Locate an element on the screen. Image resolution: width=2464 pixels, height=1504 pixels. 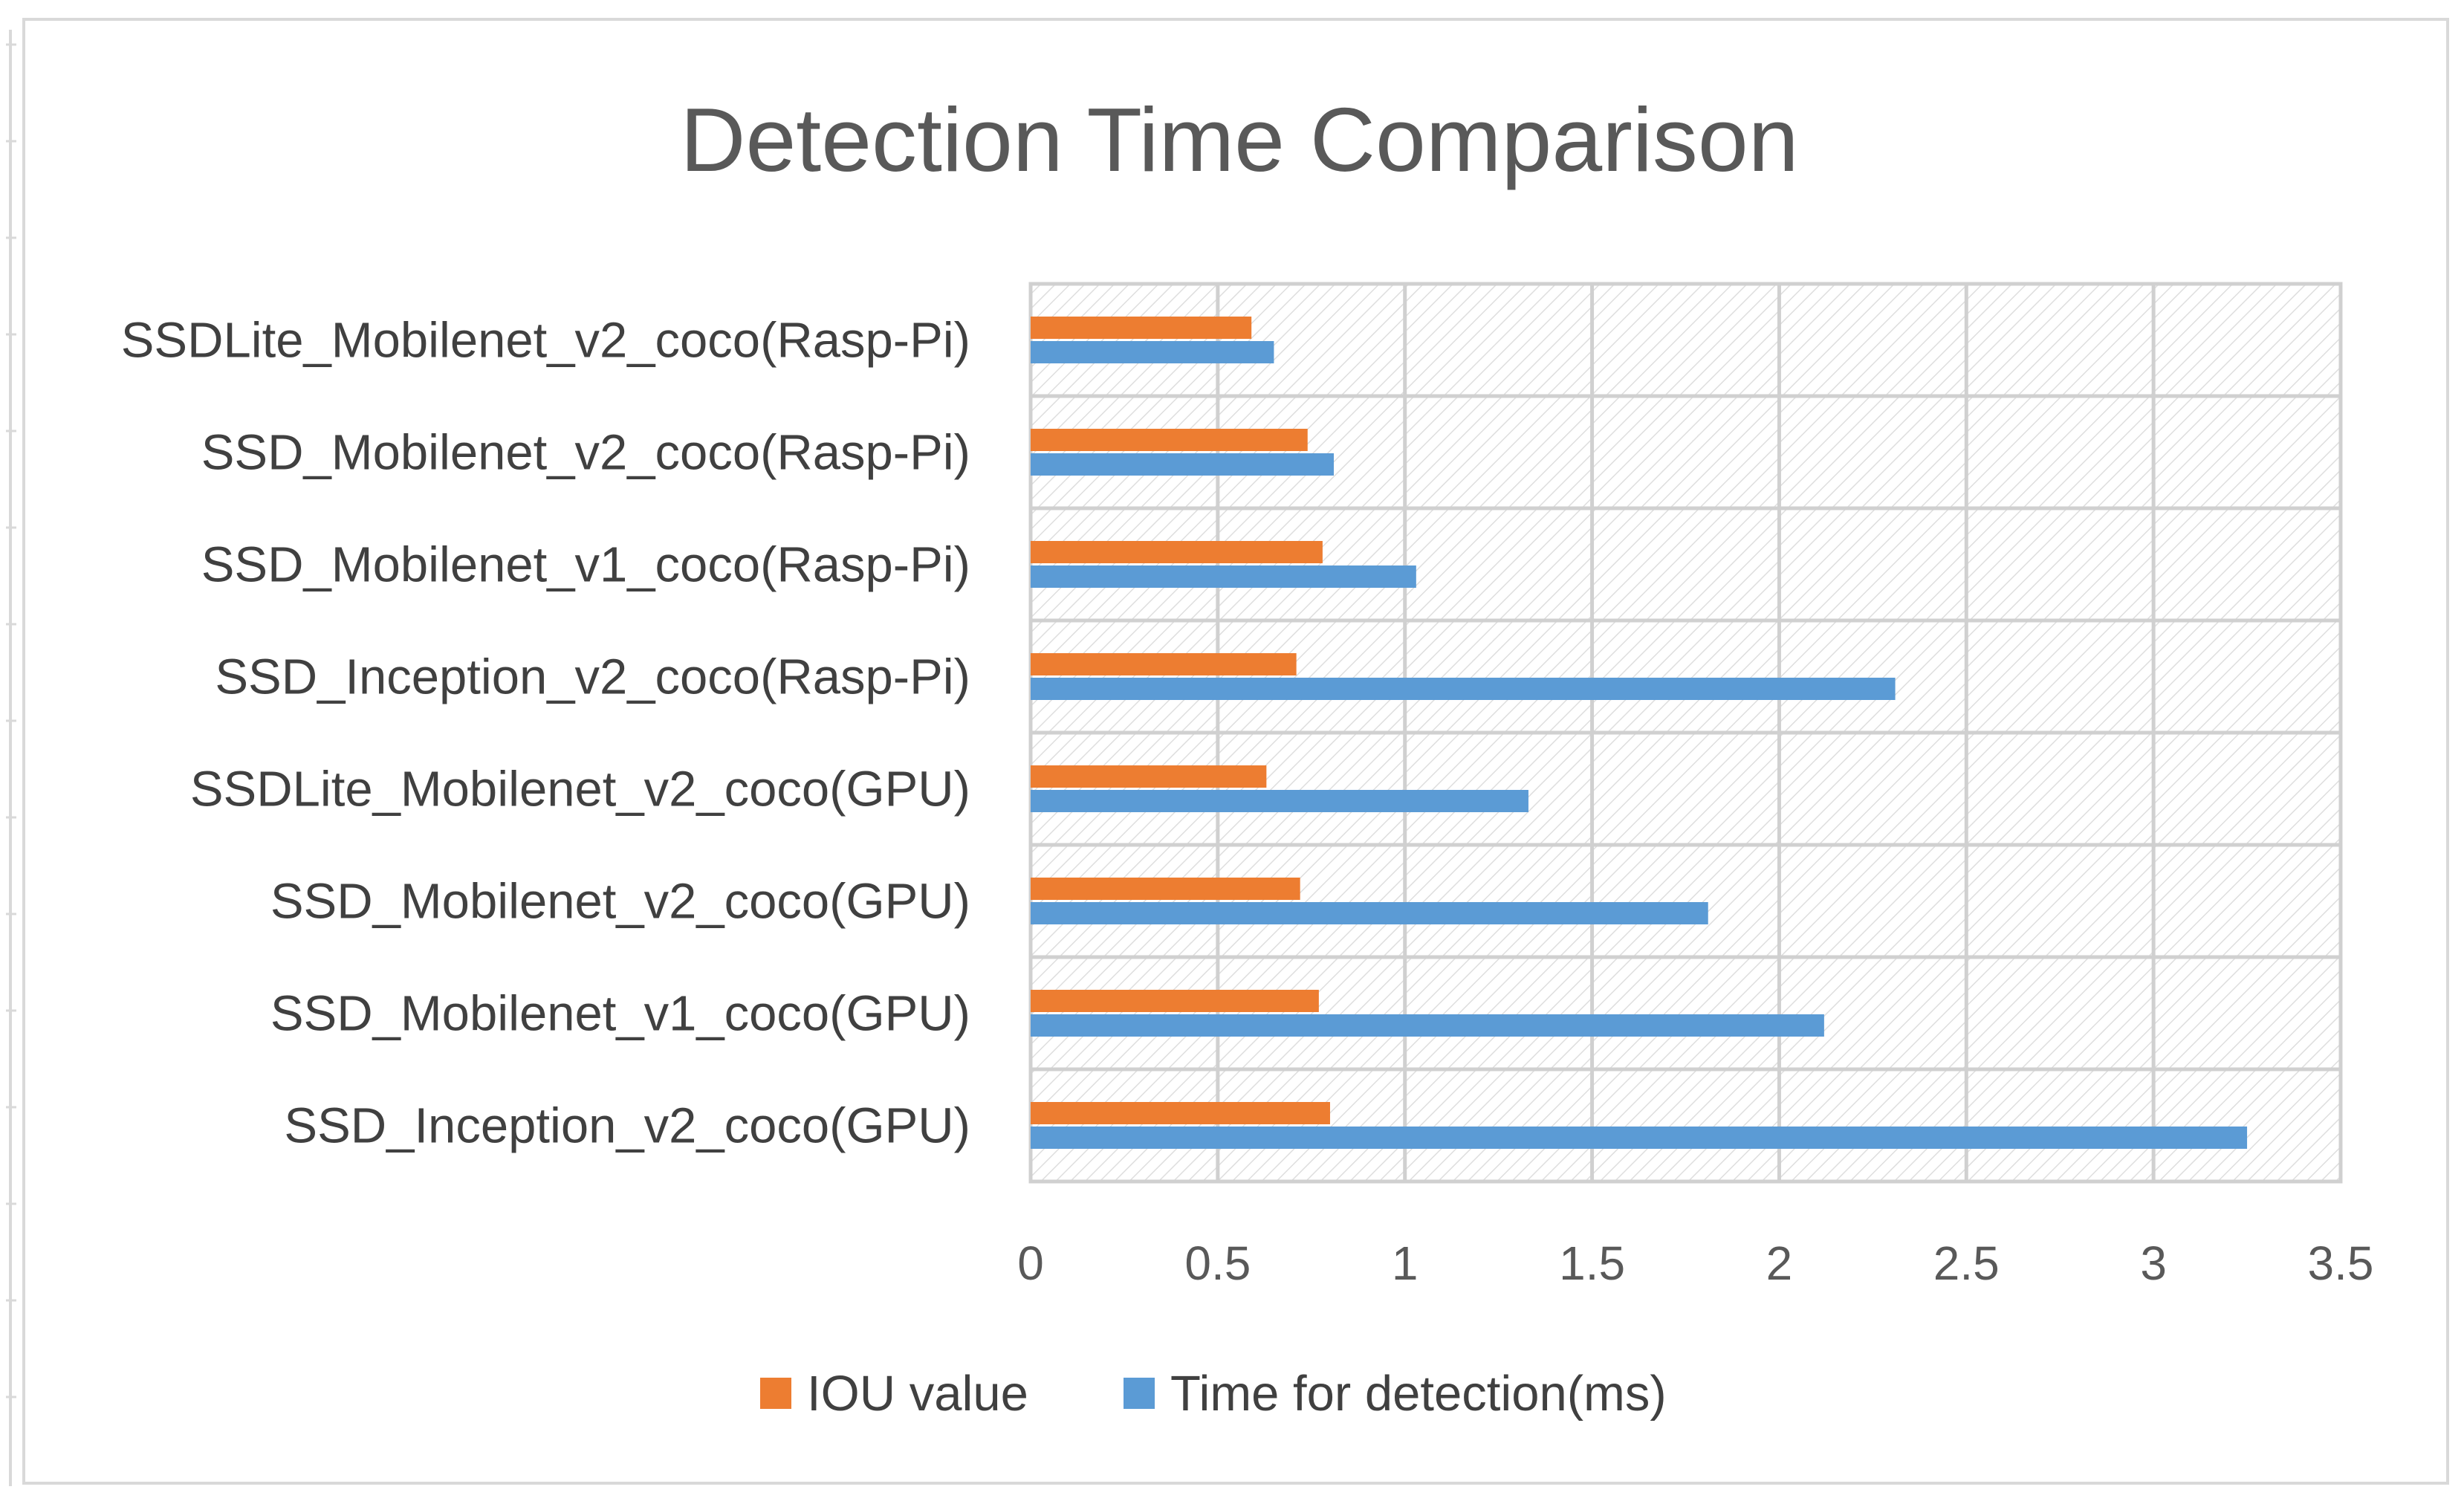
x-tick-label: 3 is located at coordinates (2153, 1263).